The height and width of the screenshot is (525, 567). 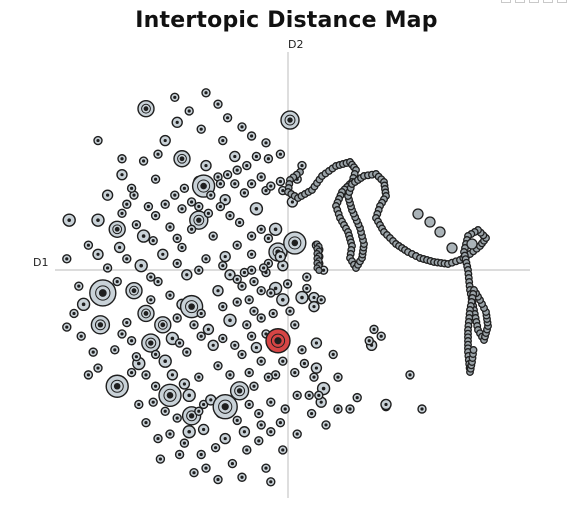 I want to click on autoscale-icon, so click(x=548, y=1).